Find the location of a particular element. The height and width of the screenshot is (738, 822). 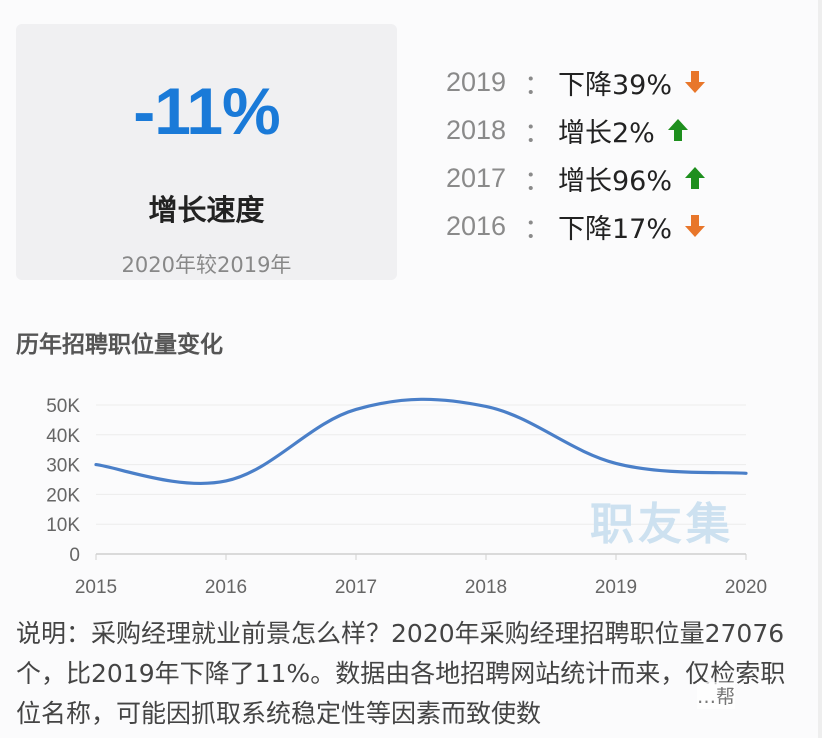

y-tick-label: 40K is located at coordinates (63, 436).